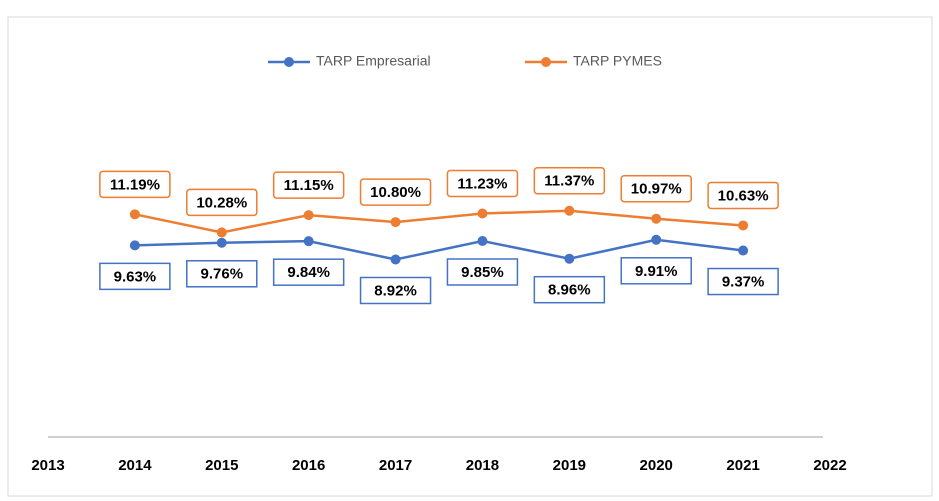  I want to click on x-tick-label: 2021, so click(742, 465).